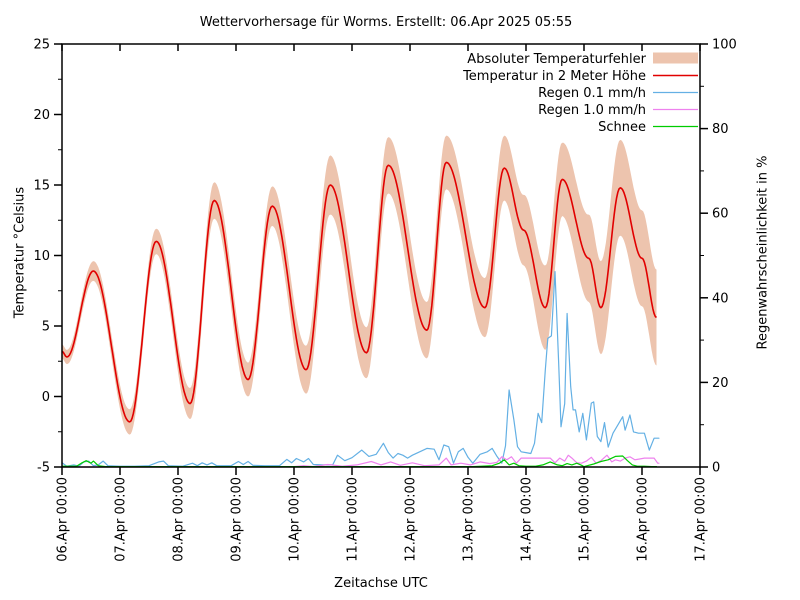 The height and width of the screenshot is (600, 800). What do you see at coordinates (41, 45) in the screenshot?
I see `left-axis-tick-label: 25` at bounding box center [41, 45].